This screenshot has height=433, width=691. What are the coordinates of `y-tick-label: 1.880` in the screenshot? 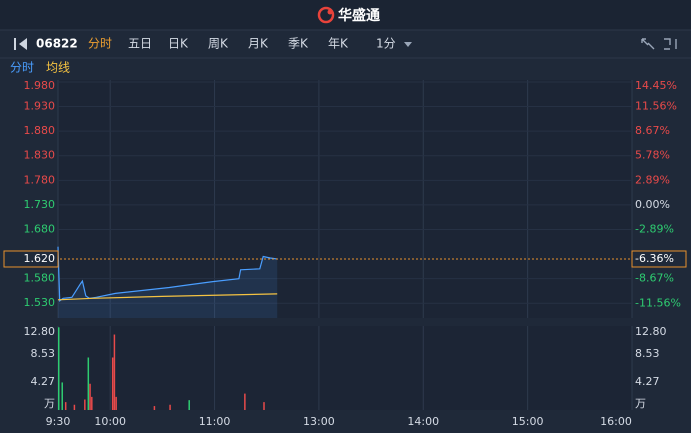 It's located at (40, 130).